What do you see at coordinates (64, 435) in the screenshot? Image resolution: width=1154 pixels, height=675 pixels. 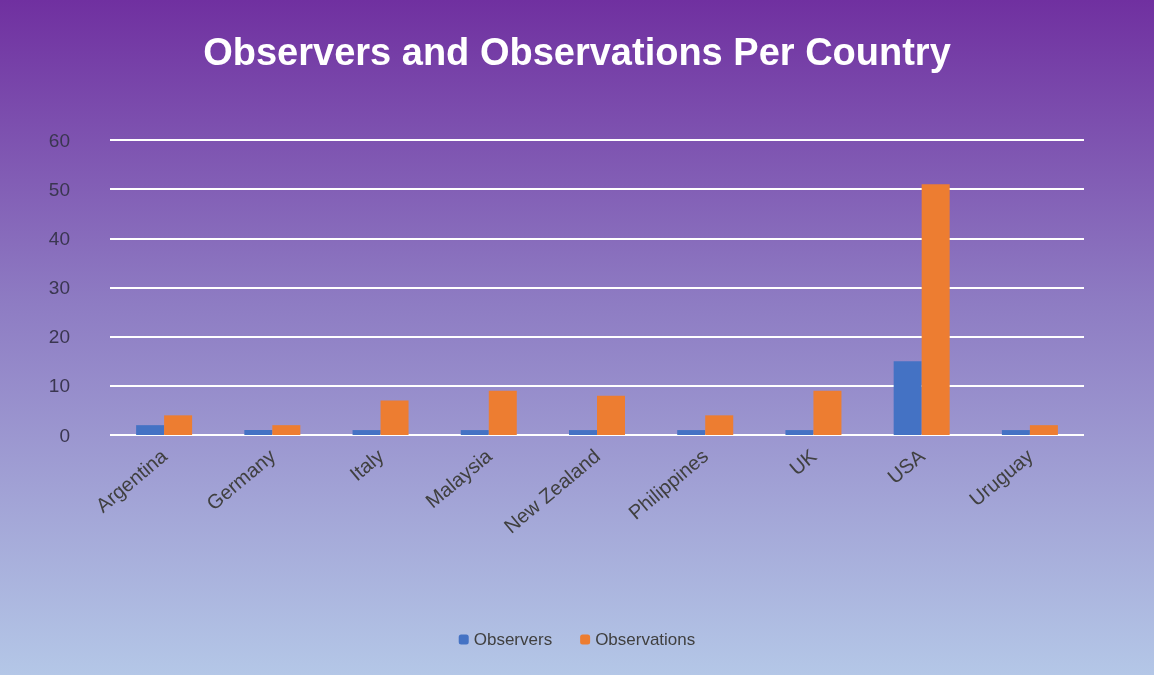 I see `y-tick-label: 0` at bounding box center [64, 435].